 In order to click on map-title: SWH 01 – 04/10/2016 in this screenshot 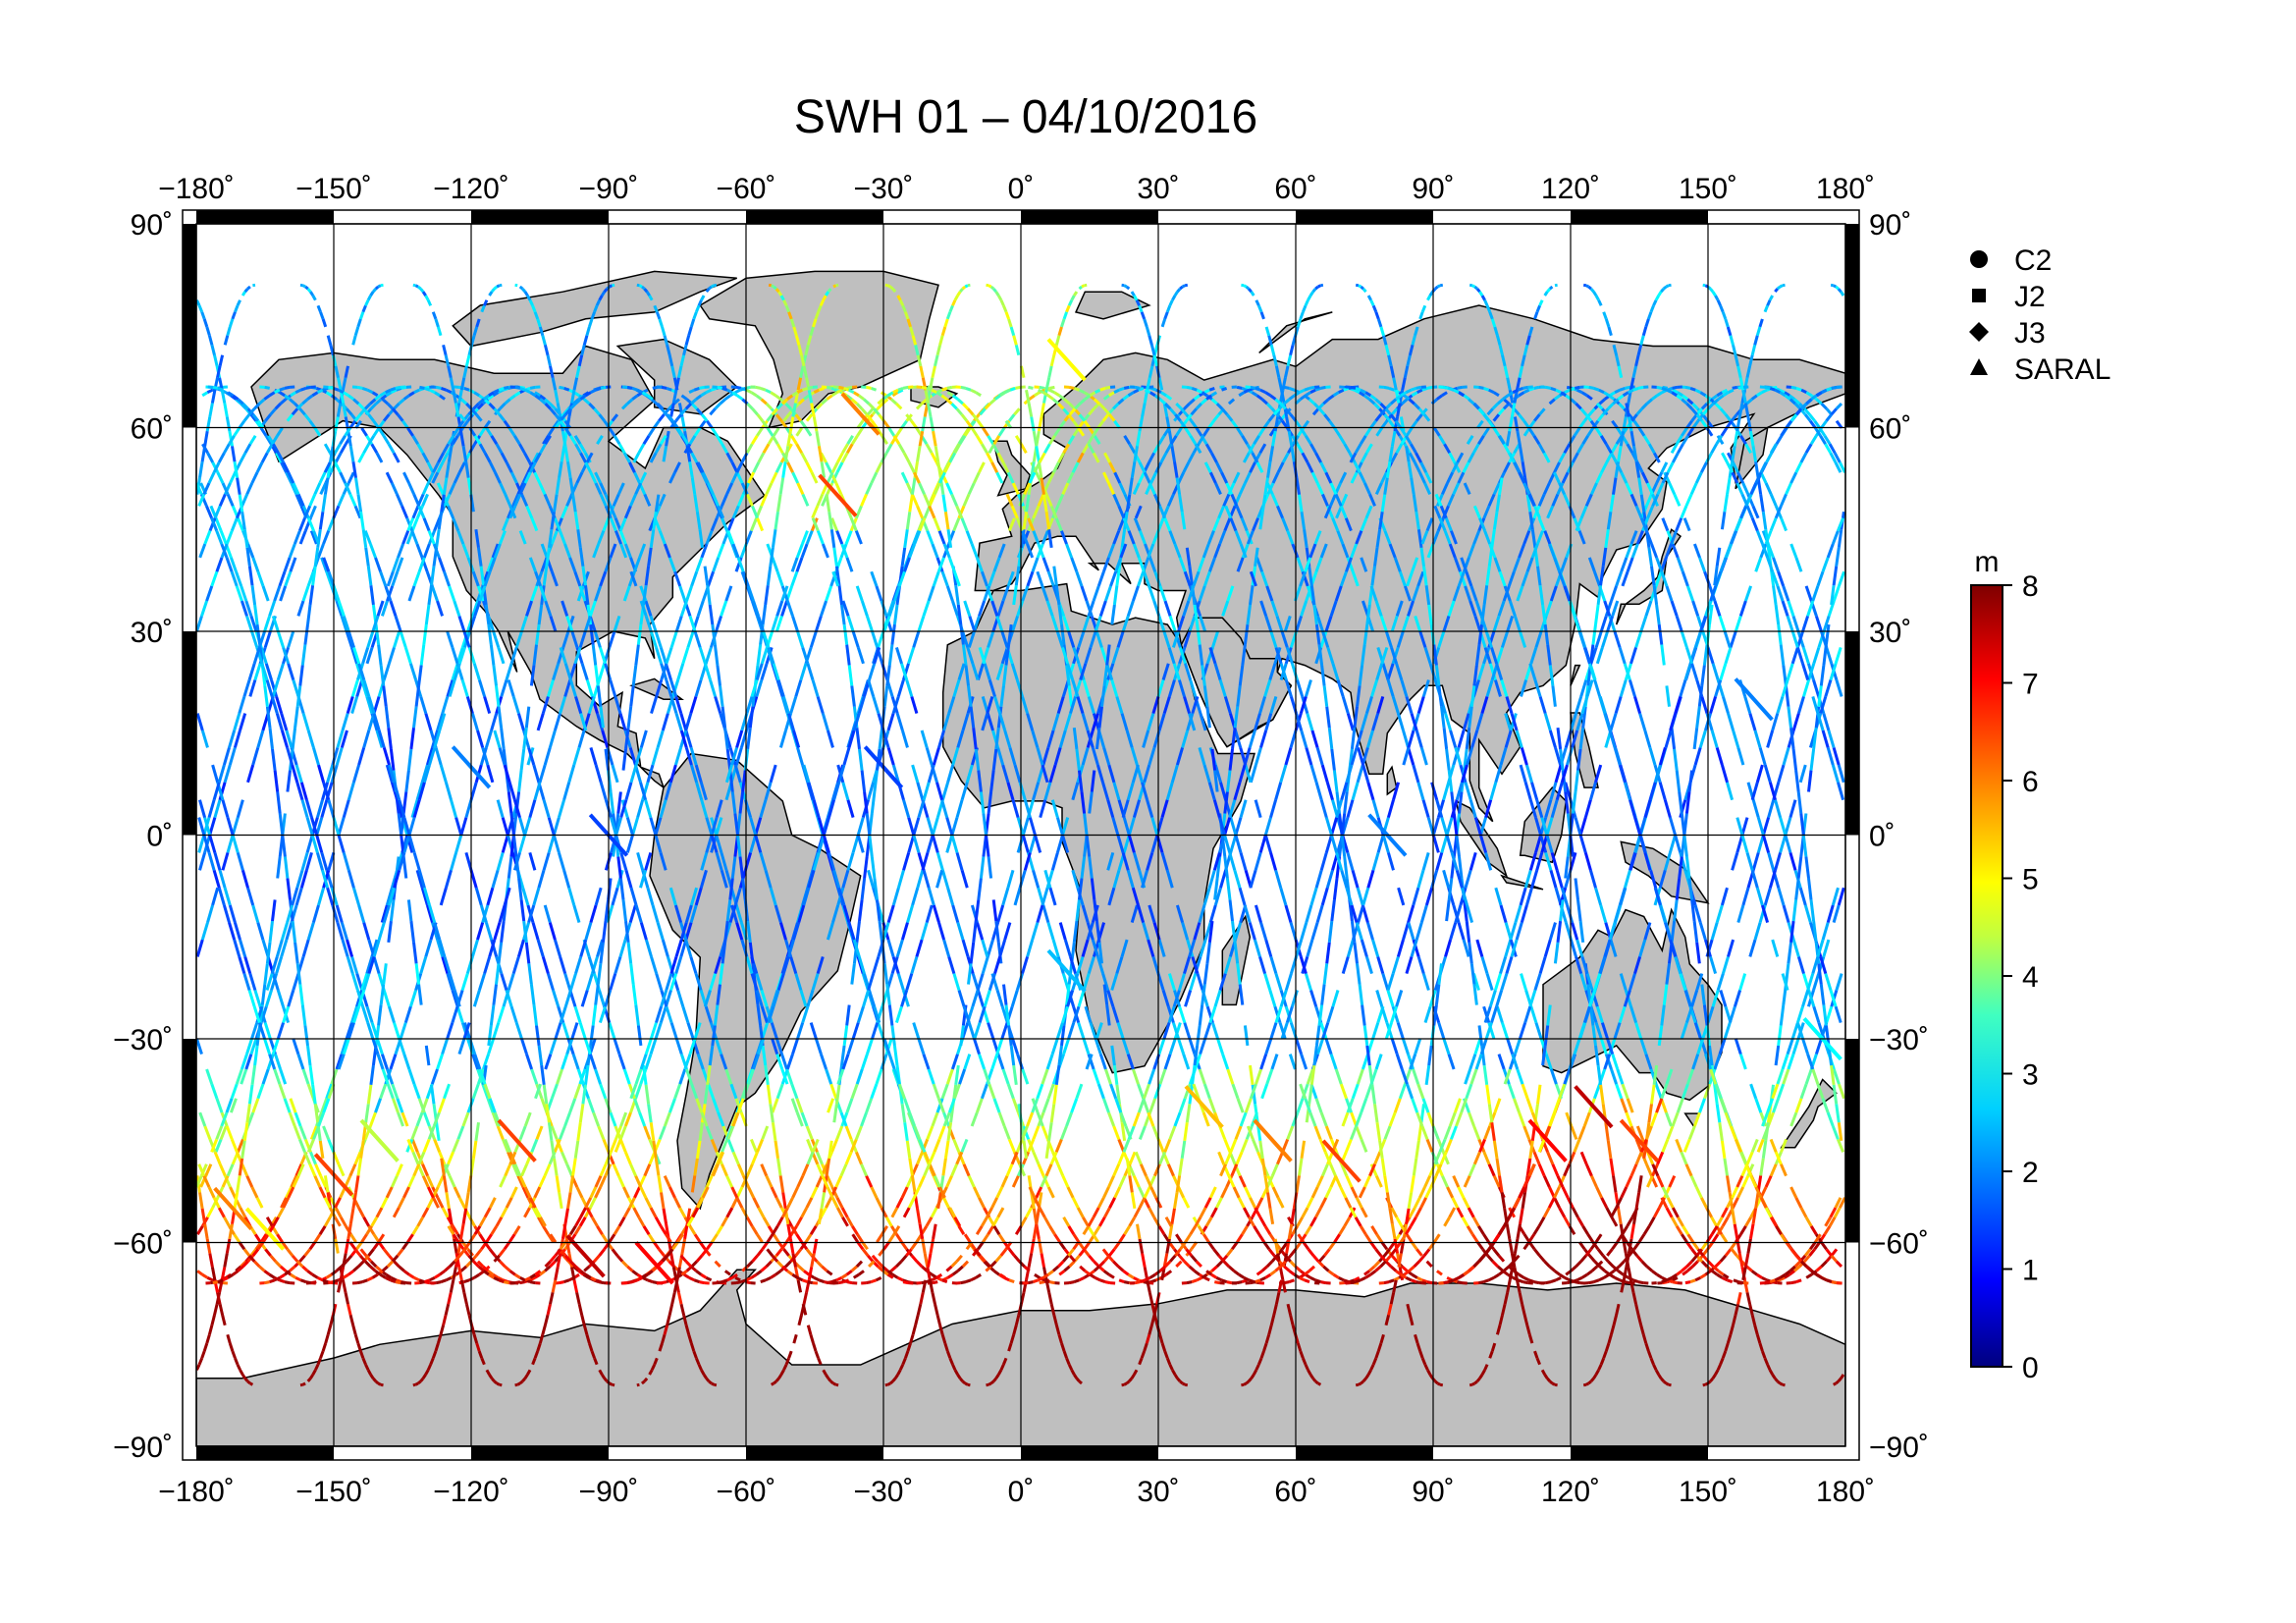, I will do `click(1026, 117)`.